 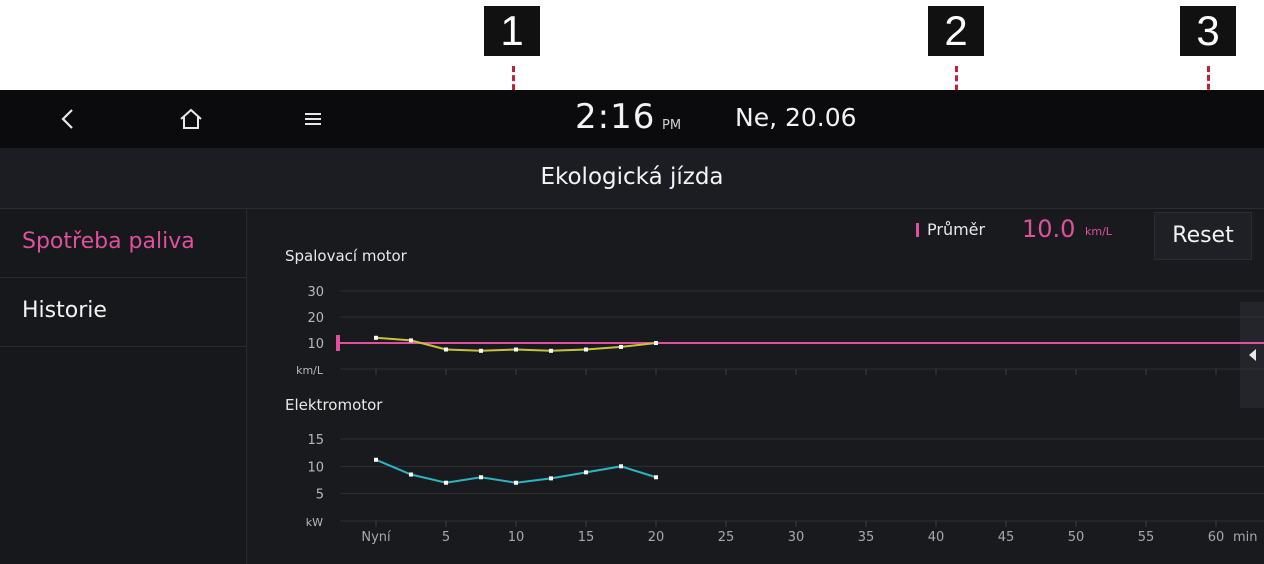 I want to click on y-tick-label-combustion: 20, so click(x=315, y=318).